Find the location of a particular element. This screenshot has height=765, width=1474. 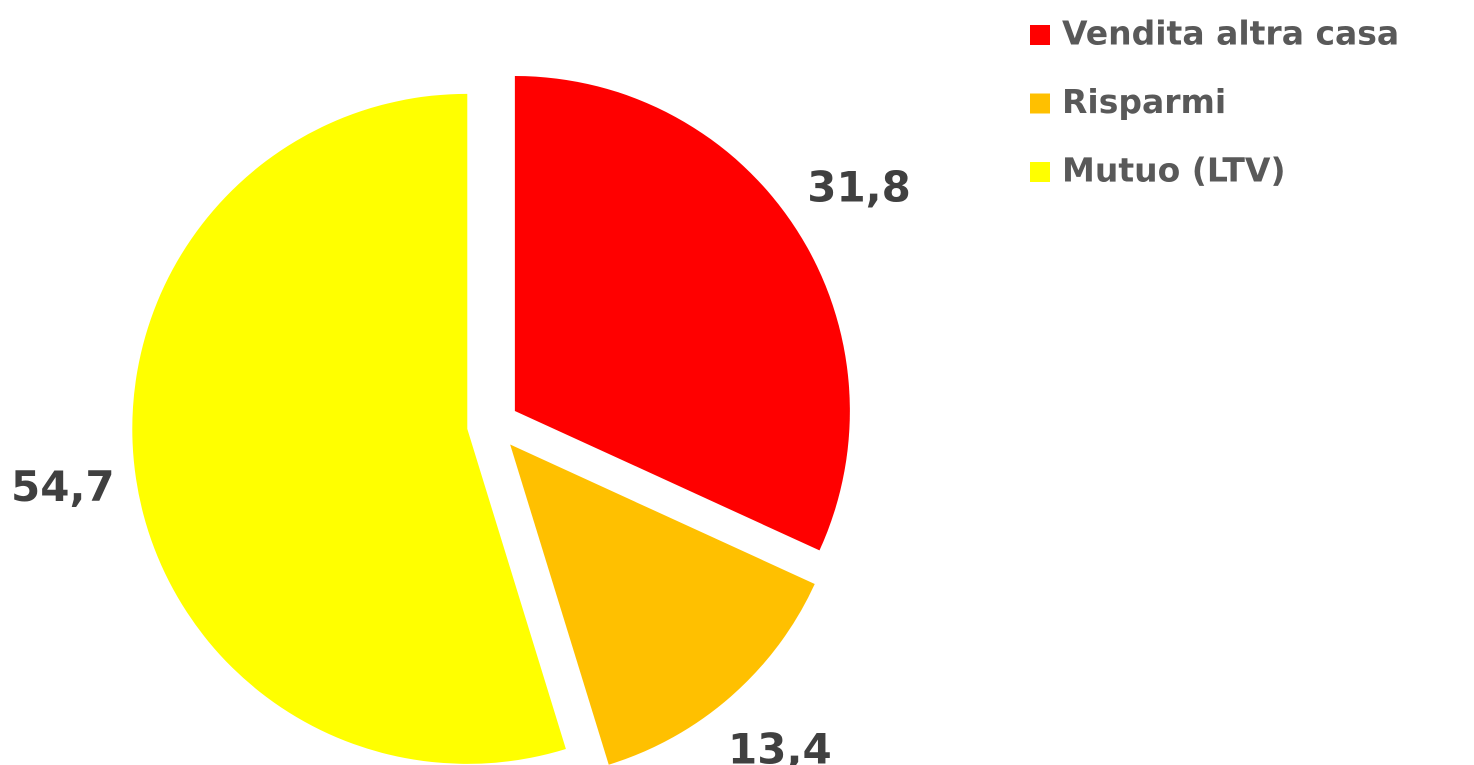

data-label: 13,4 is located at coordinates (780, 744).